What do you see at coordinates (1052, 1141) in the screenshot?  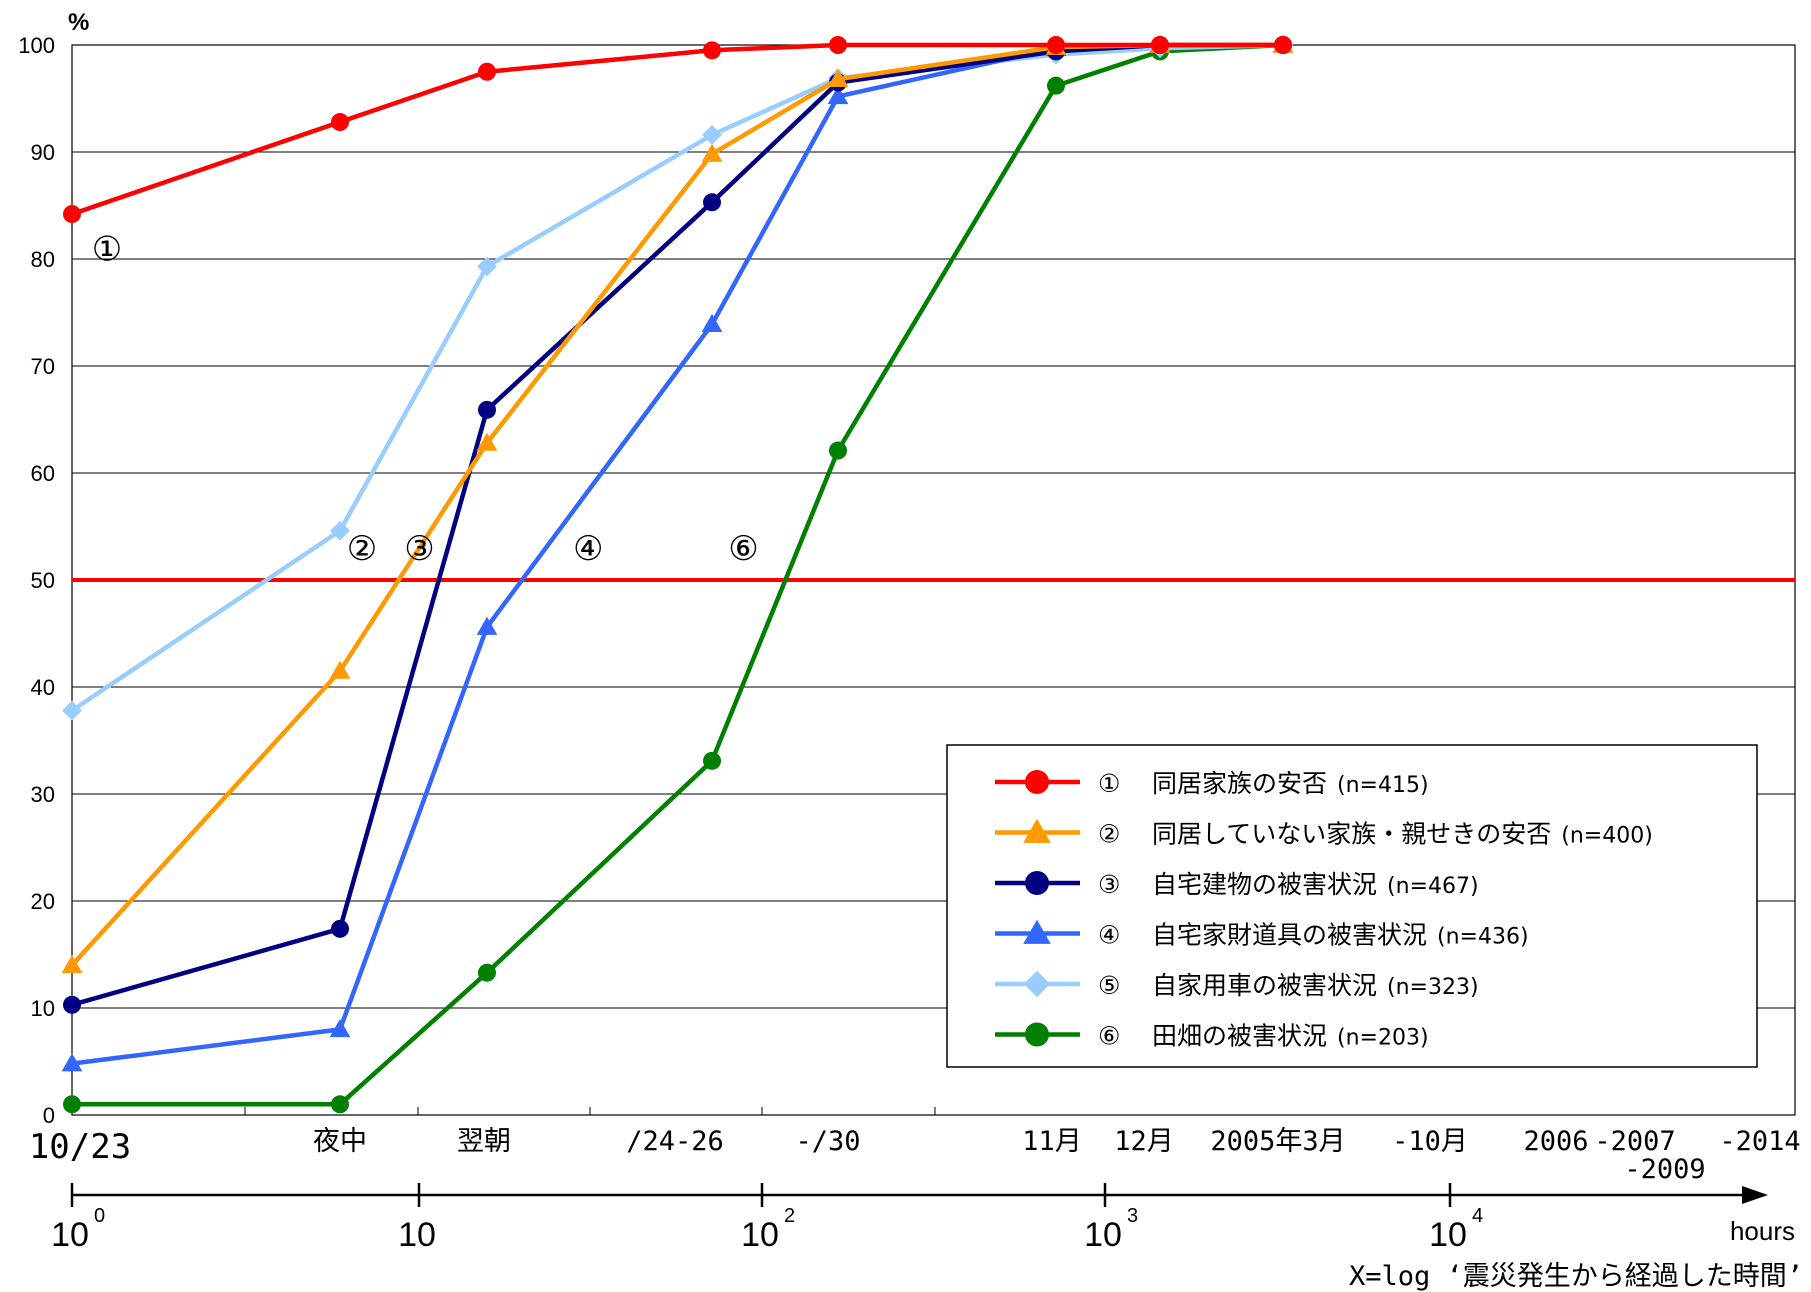 I see `x-category-label: 11月` at bounding box center [1052, 1141].